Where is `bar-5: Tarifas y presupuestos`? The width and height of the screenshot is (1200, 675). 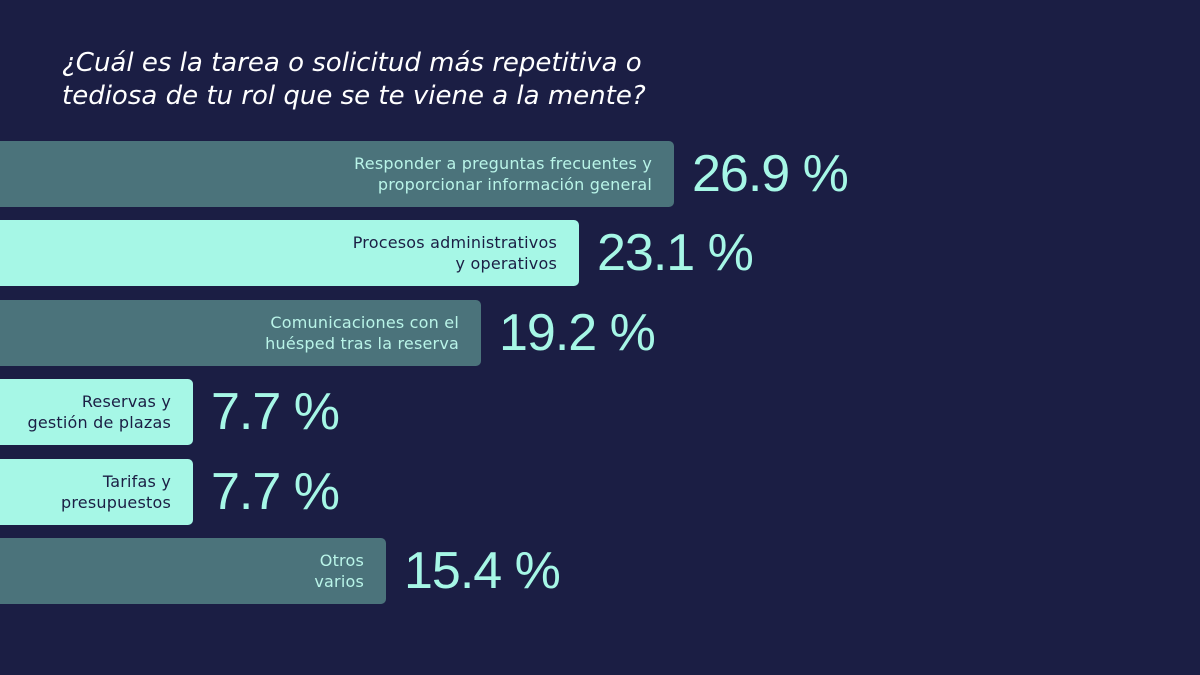 bar-5: Tarifas y presupuestos is located at coordinates (96, 492).